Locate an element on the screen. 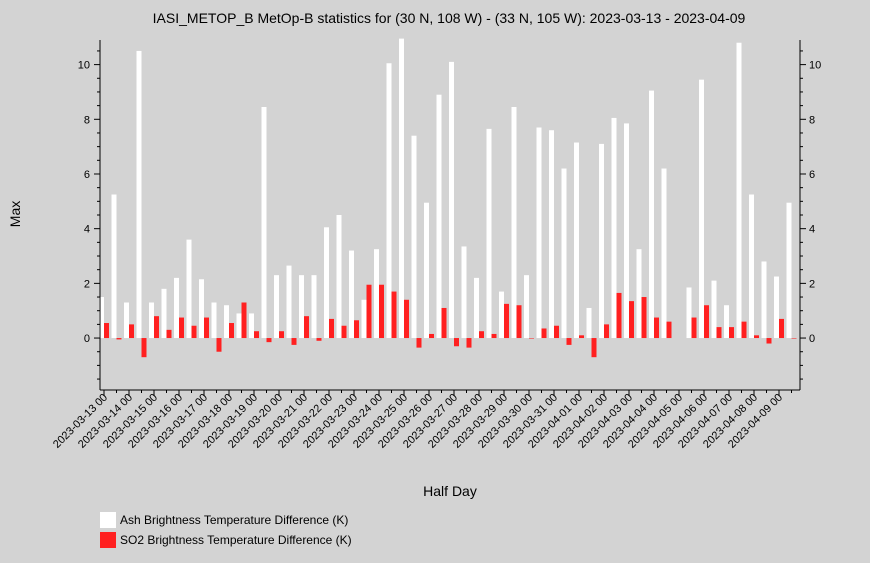 Image resolution: width=870 pixels, height=563 pixels. legend-swatch-so2 is located at coordinates (108, 540).